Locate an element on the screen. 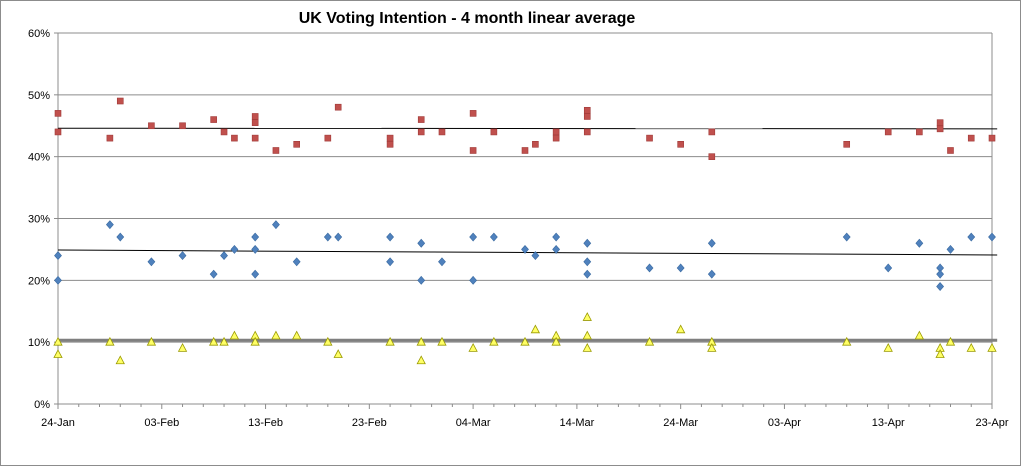 Image resolution: width=1021 pixels, height=466 pixels. x-tick-label: 23-Apr is located at coordinates (991, 423).